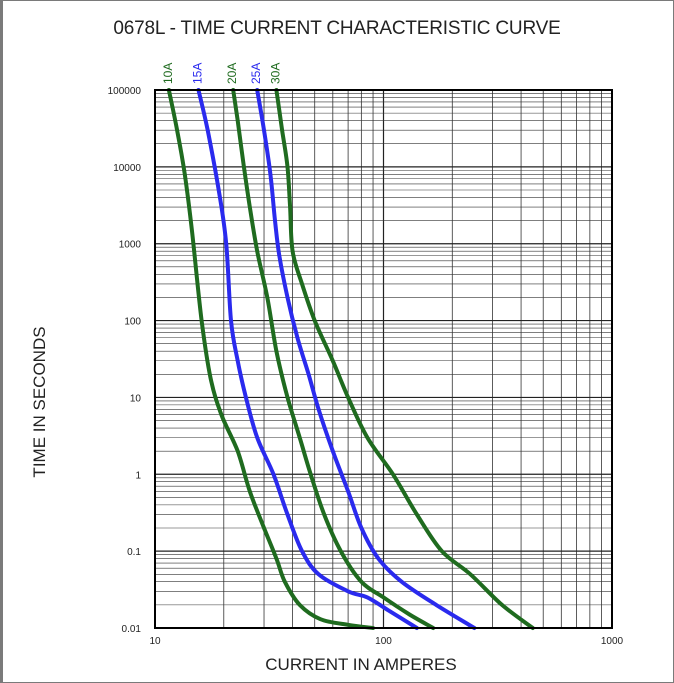 This screenshot has height=683, width=674. What do you see at coordinates (222, 73) in the screenshot?
I see `series-labels: 10A 15A 20A 25A 30A` at bounding box center [222, 73].